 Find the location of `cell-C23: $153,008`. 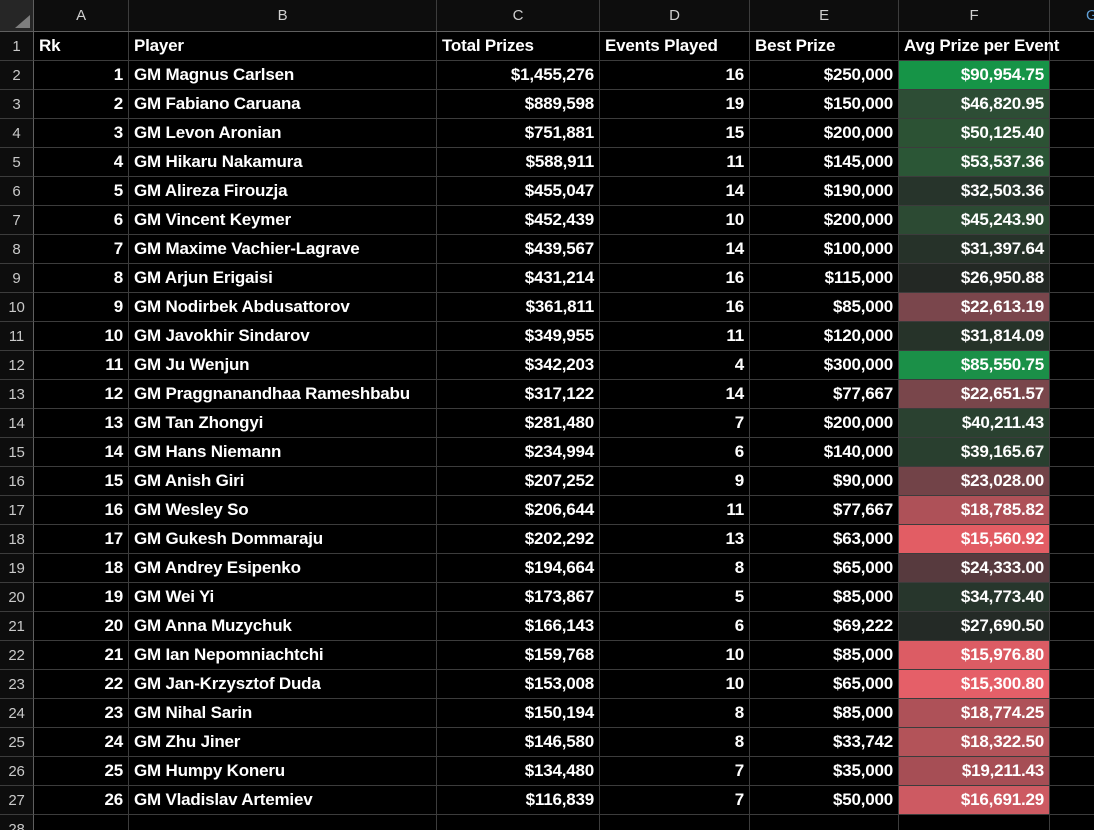

cell-C23: $153,008 is located at coordinates (518, 684).